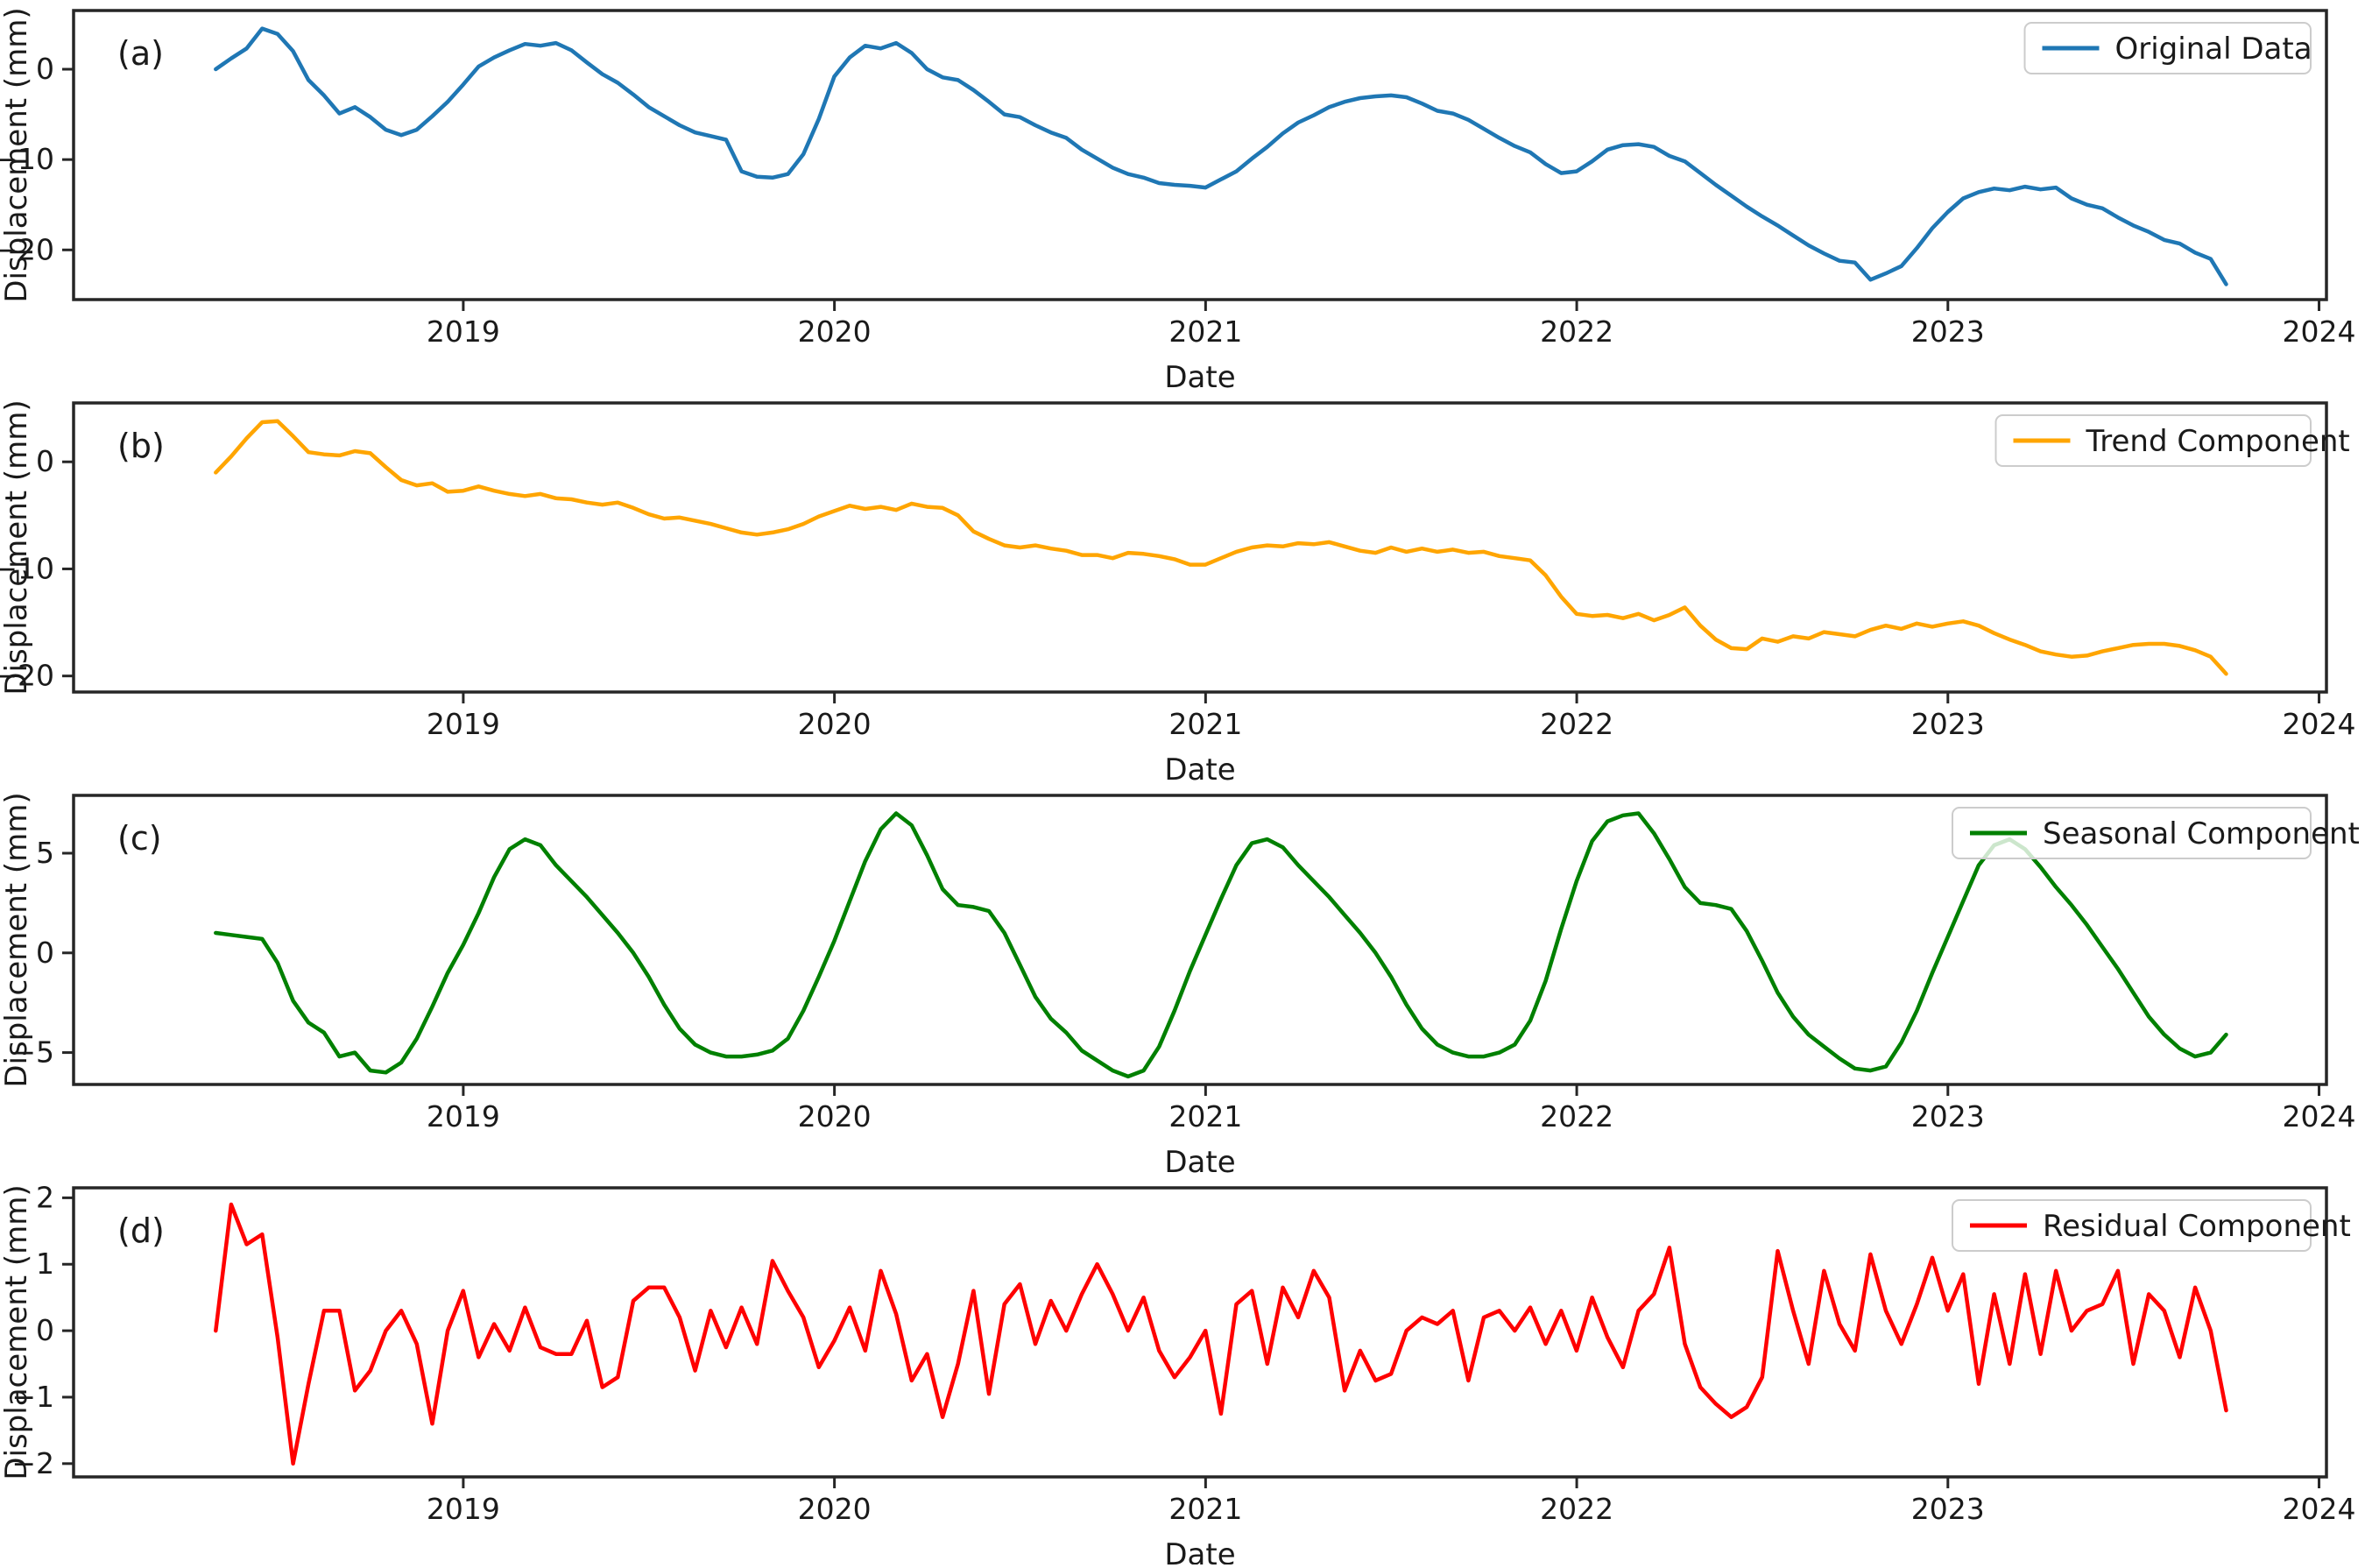 The width and height of the screenshot is (2365, 1568). Describe the element at coordinates (1221, 1334) in the screenshot. I see `series-line-d` at that location.